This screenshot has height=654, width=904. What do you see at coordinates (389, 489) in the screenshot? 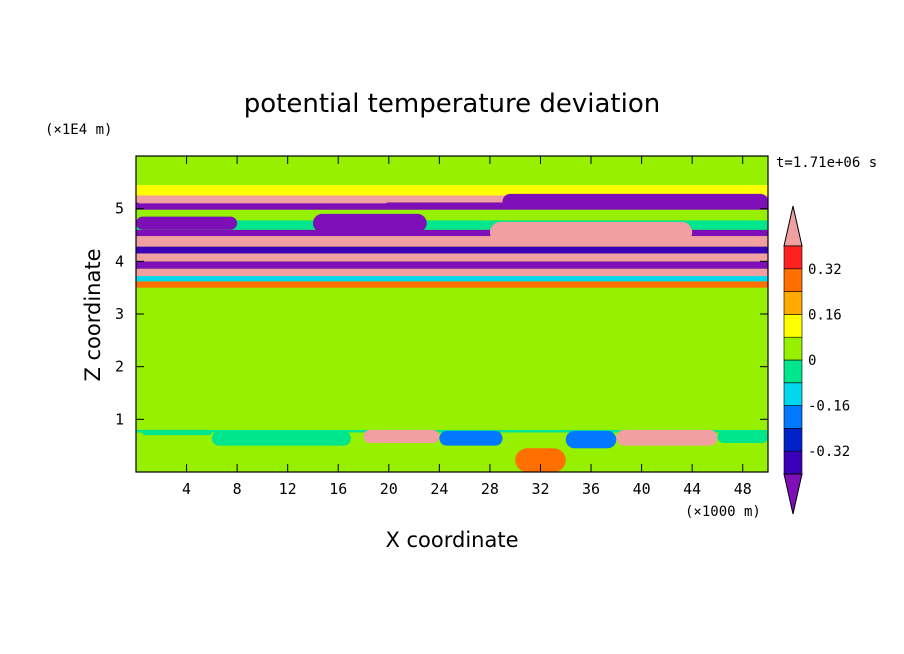
I see `x-tick-label: 20` at bounding box center [389, 489].